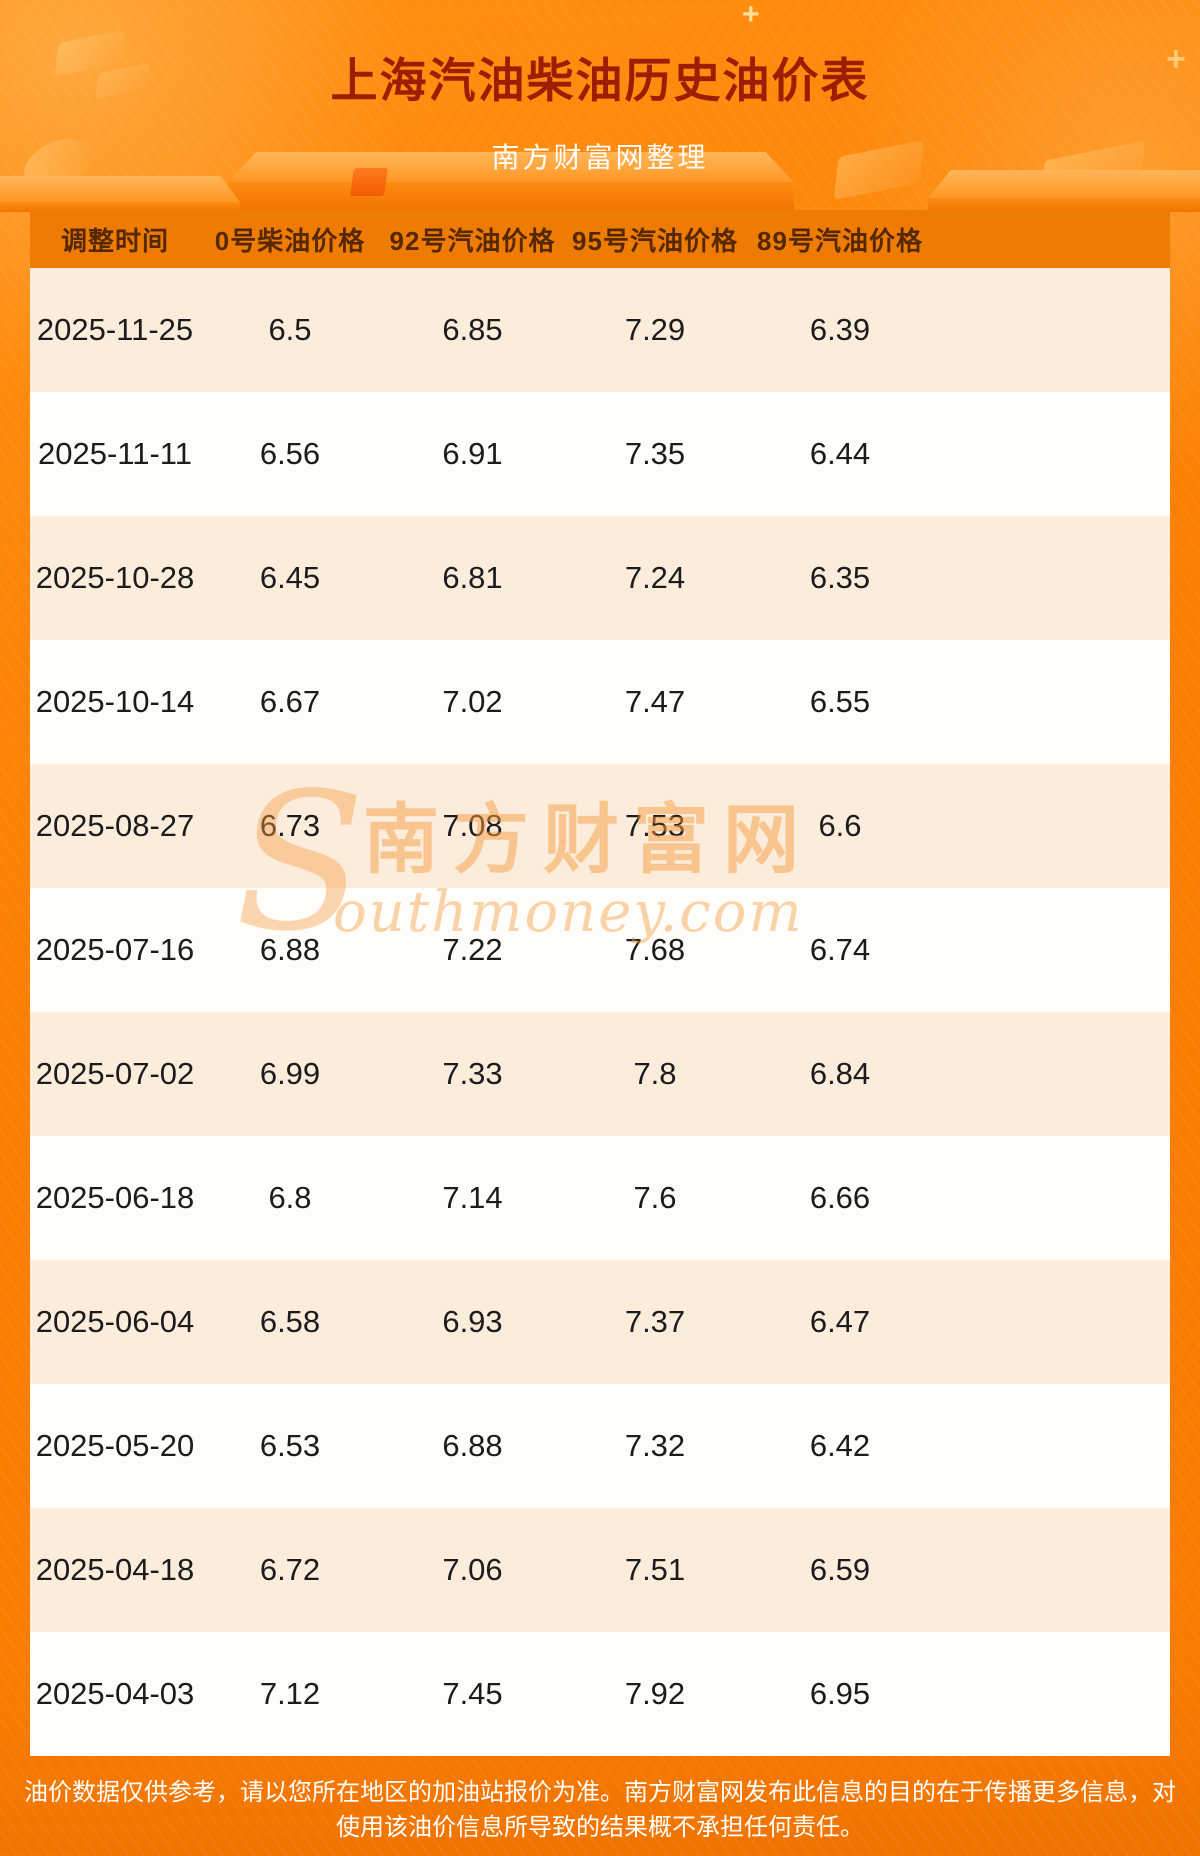 This screenshot has width=1200, height=1856. Describe the element at coordinates (115, 825) in the screenshot. I see `date-cell: 2025-08-27` at that location.